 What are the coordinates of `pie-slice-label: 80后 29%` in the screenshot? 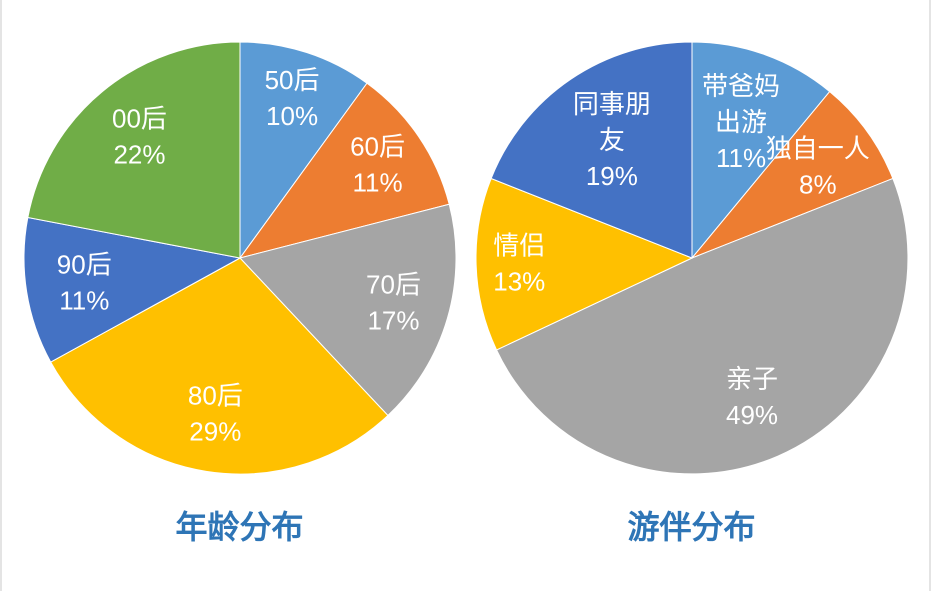 It's located at (214, 414).